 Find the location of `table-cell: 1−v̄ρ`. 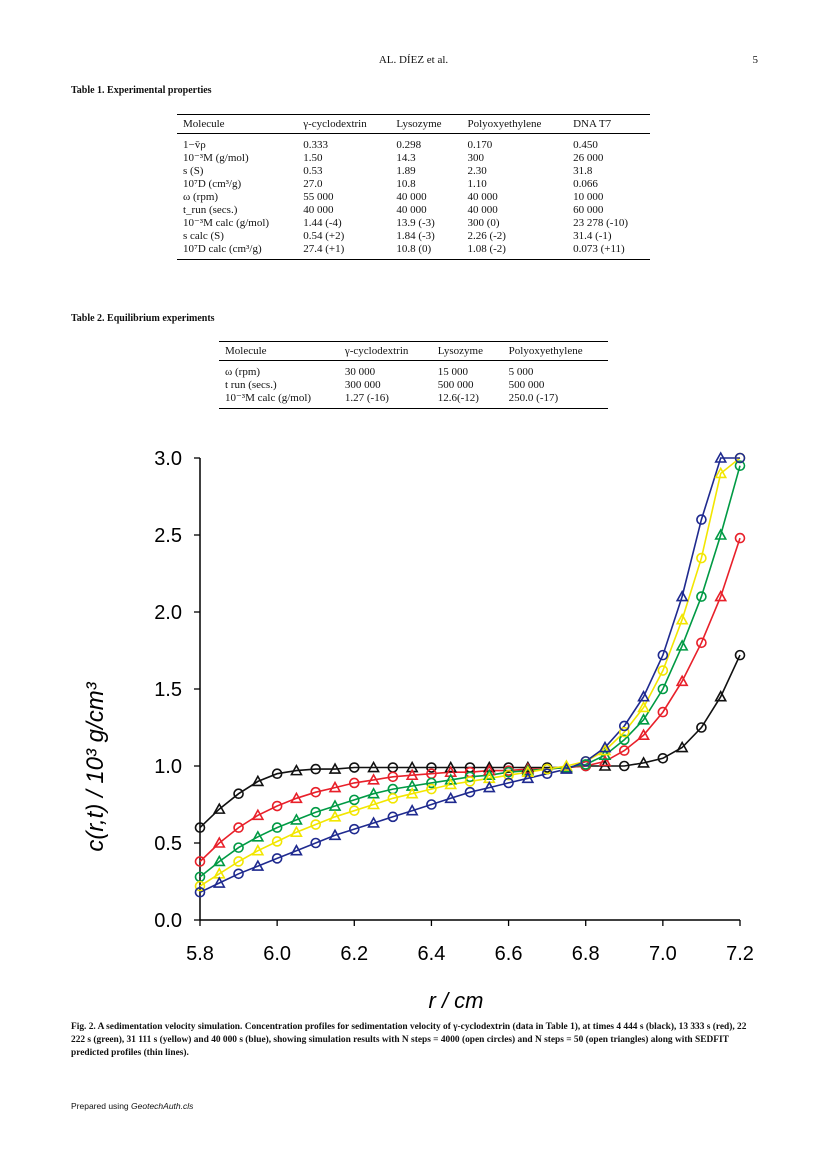

table-cell: 1−v̄ρ is located at coordinates (194, 145).